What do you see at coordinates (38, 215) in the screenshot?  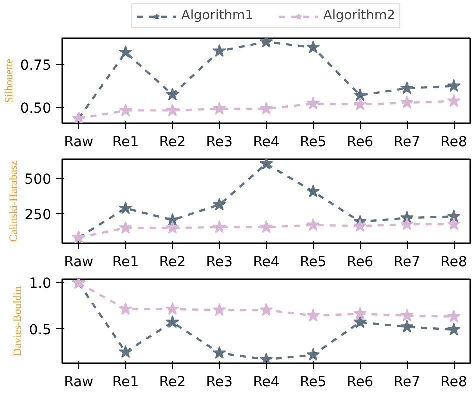 I see `y-tick-label: 250` at bounding box center [38, 215].